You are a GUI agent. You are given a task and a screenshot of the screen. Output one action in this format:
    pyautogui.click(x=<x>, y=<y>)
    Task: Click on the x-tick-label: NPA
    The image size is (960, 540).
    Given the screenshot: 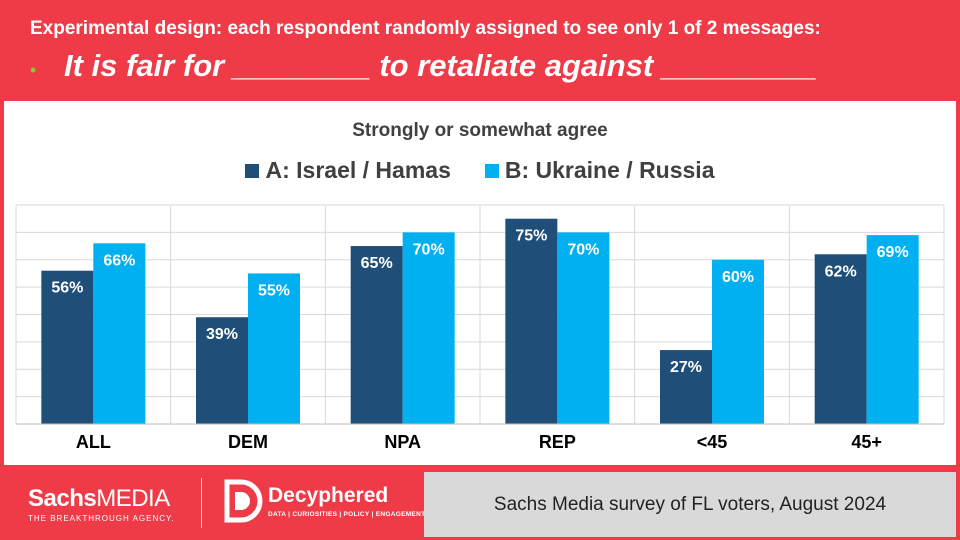 What is the action you would take?
    pyautogui.click(x=402, y=442)
    